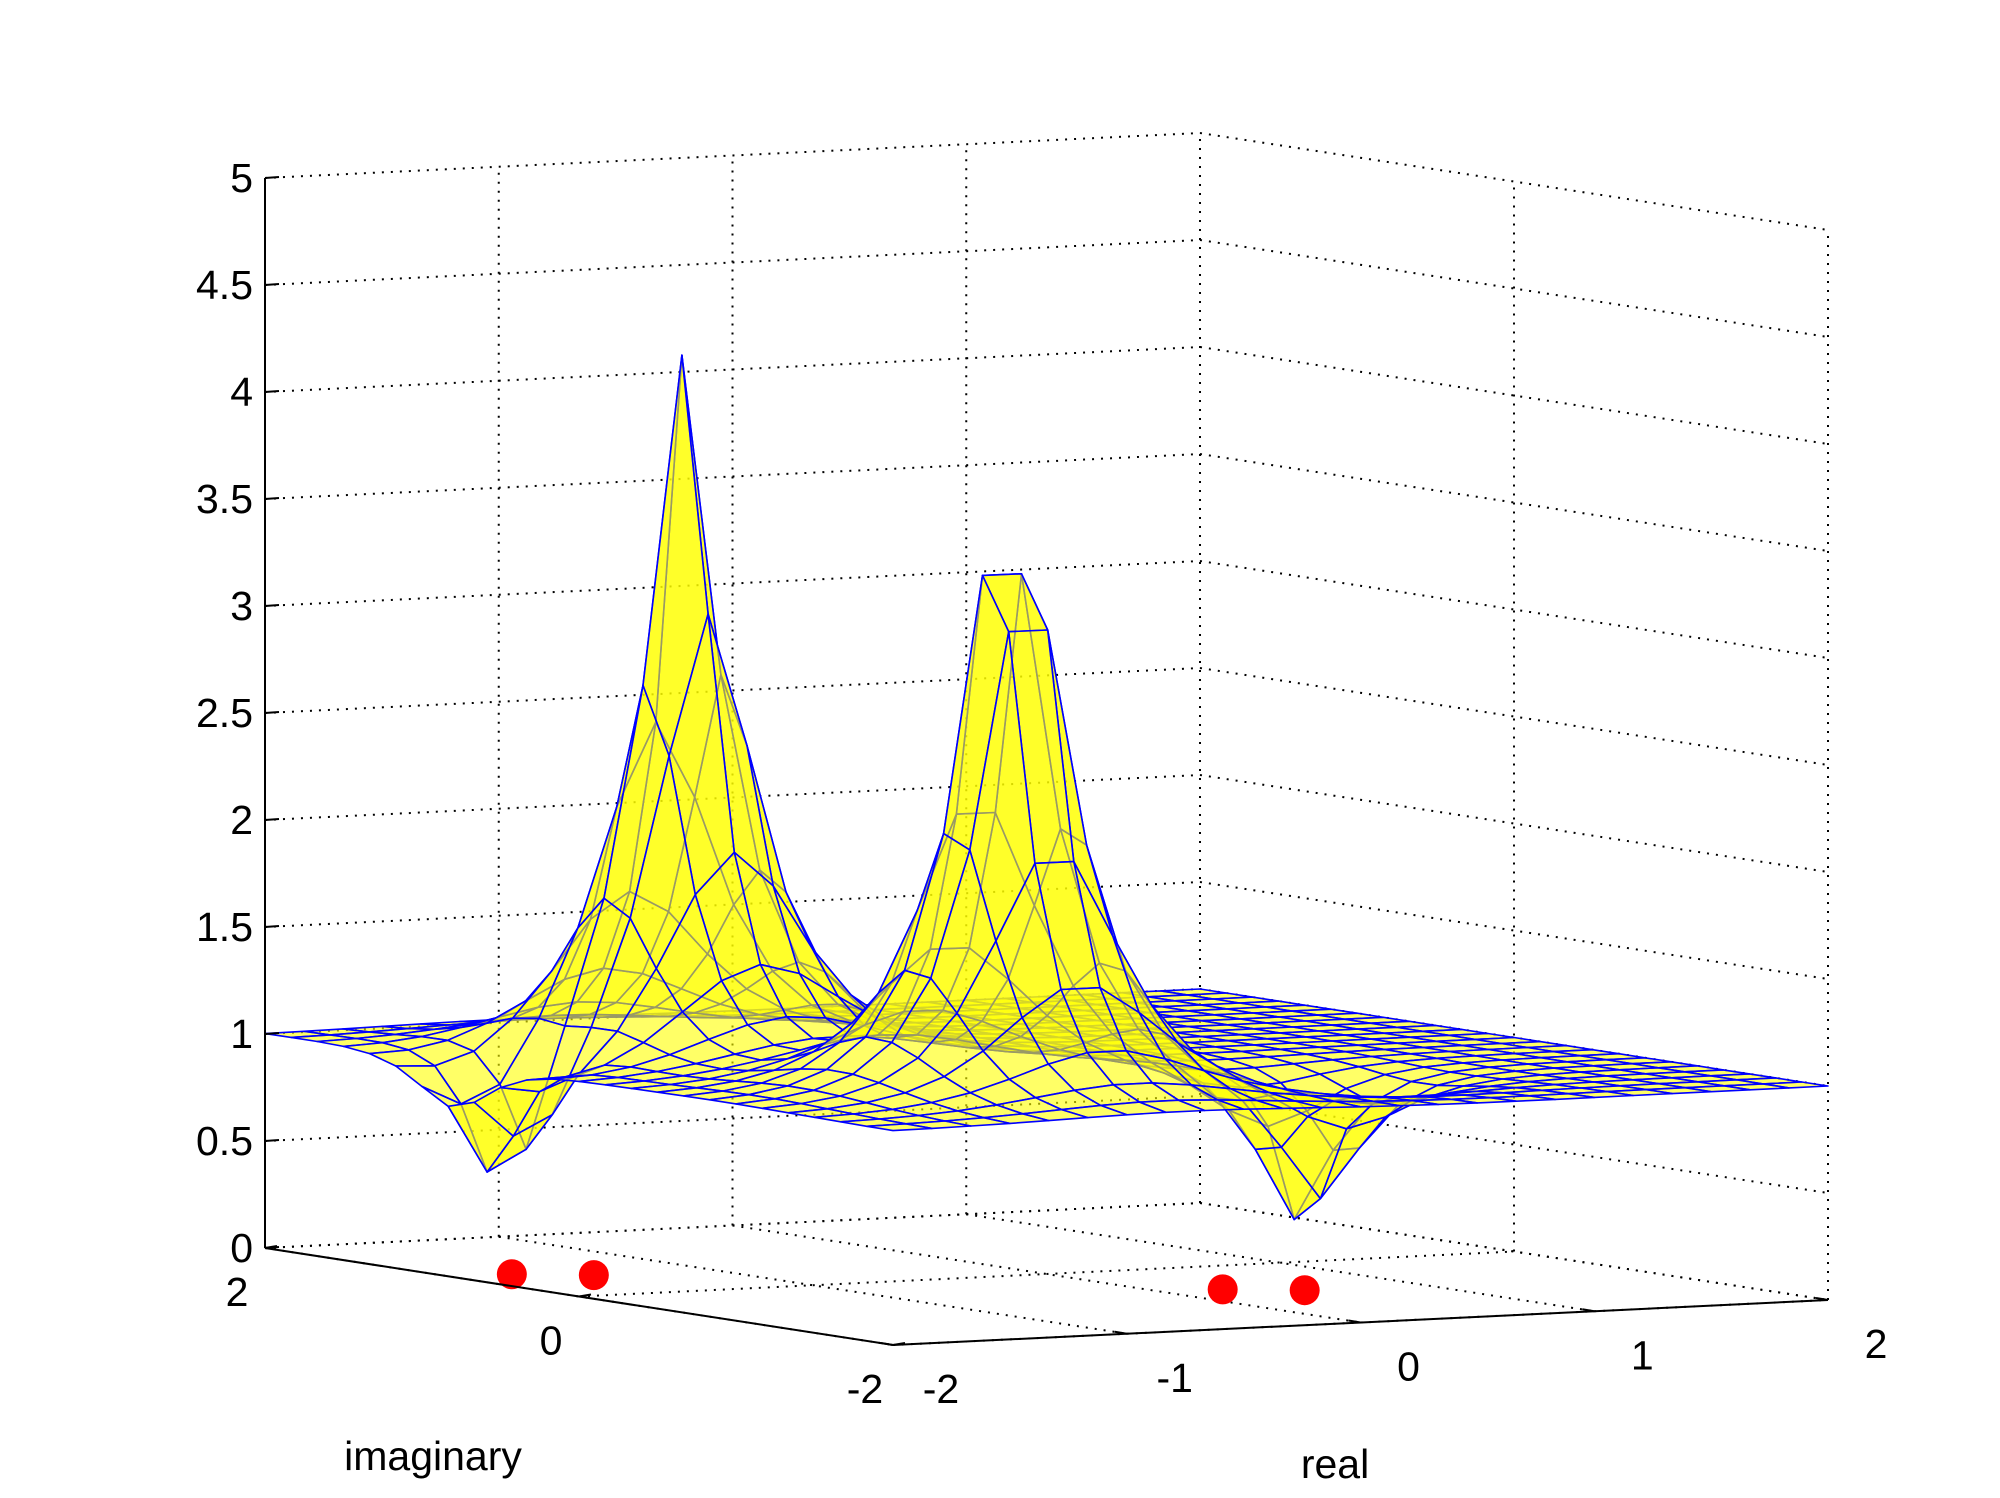  Describe the element at coordinates (224, 713) in the screenshot. I see `z-tick-label-5: 2.5` at that location.